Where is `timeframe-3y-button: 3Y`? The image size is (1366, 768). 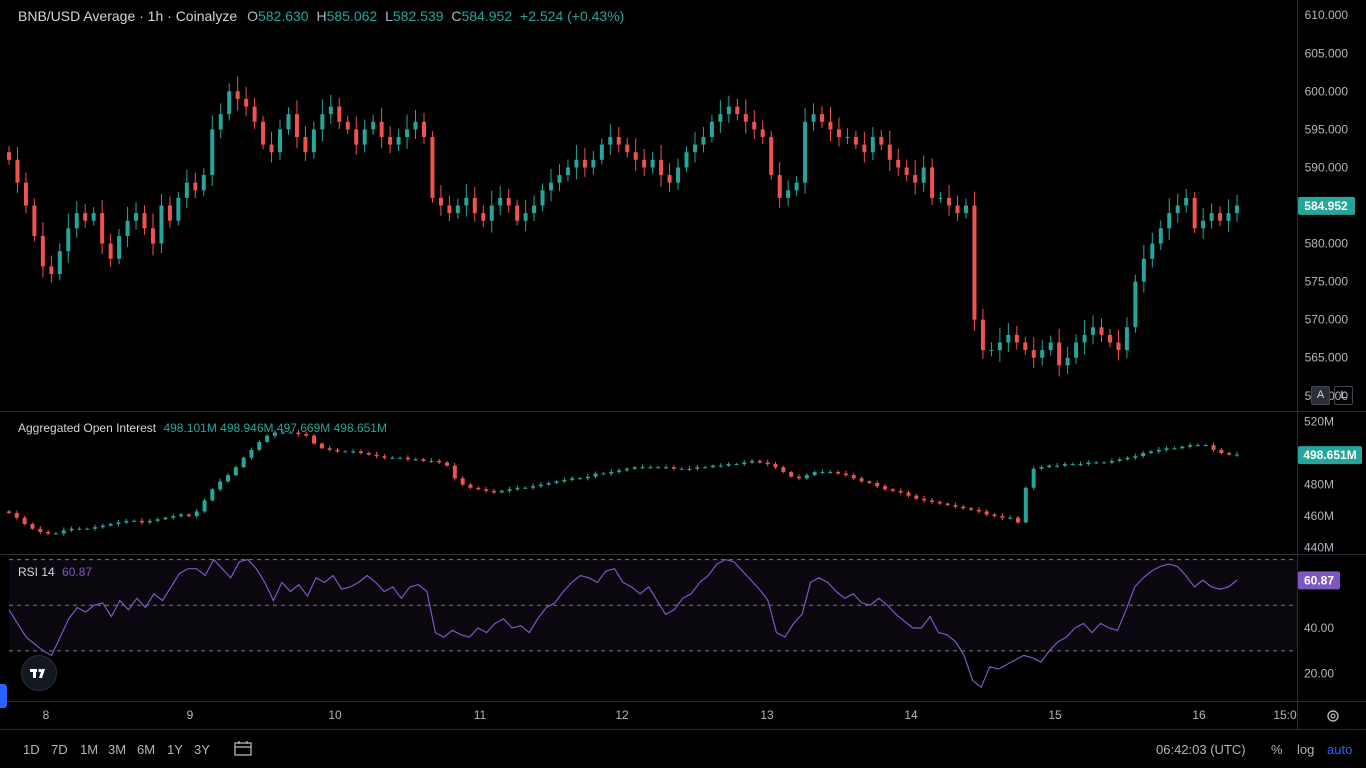
timeframe-3y-button: 3Y is located at coordinates (202, 749).